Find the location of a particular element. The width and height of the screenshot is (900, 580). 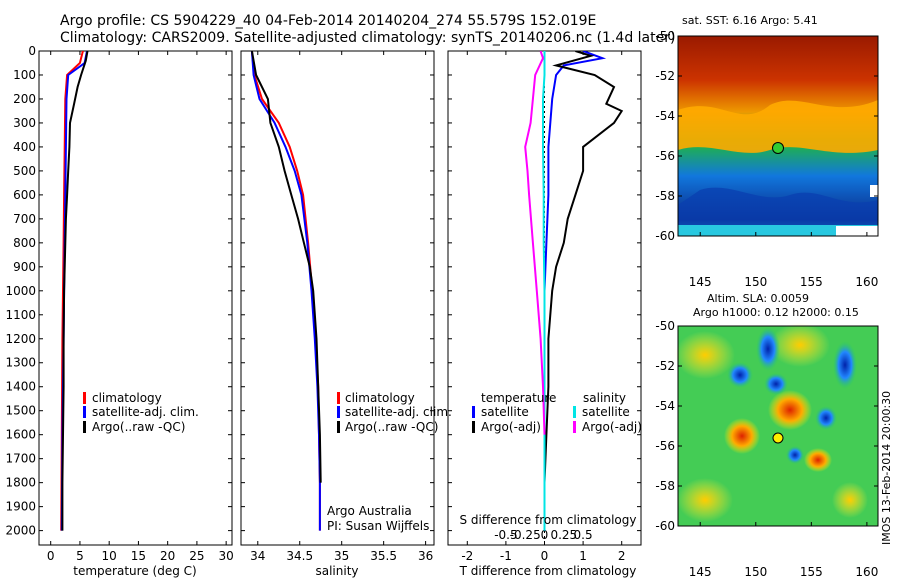

x-tick-label: -2 is located at coordinates (467, 556).